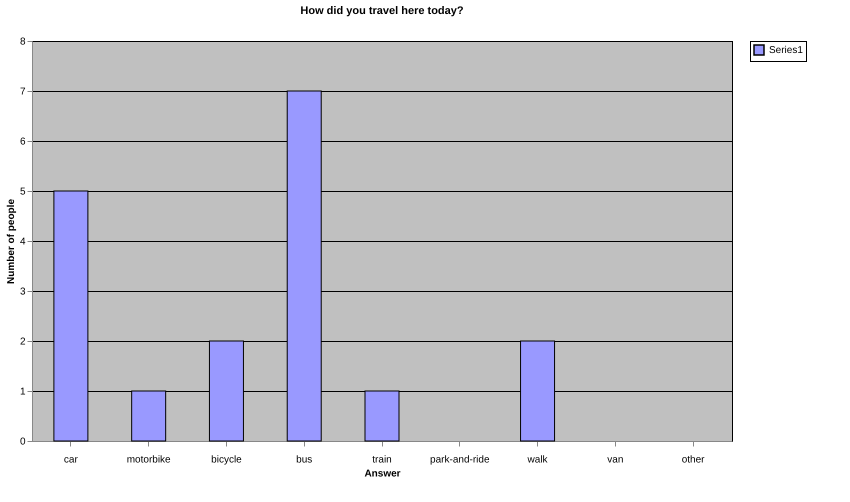 Image resolution: width=850 pixels, height=502 pixels. I want to click on x-tick-label: bicycle, so click(226, 460).